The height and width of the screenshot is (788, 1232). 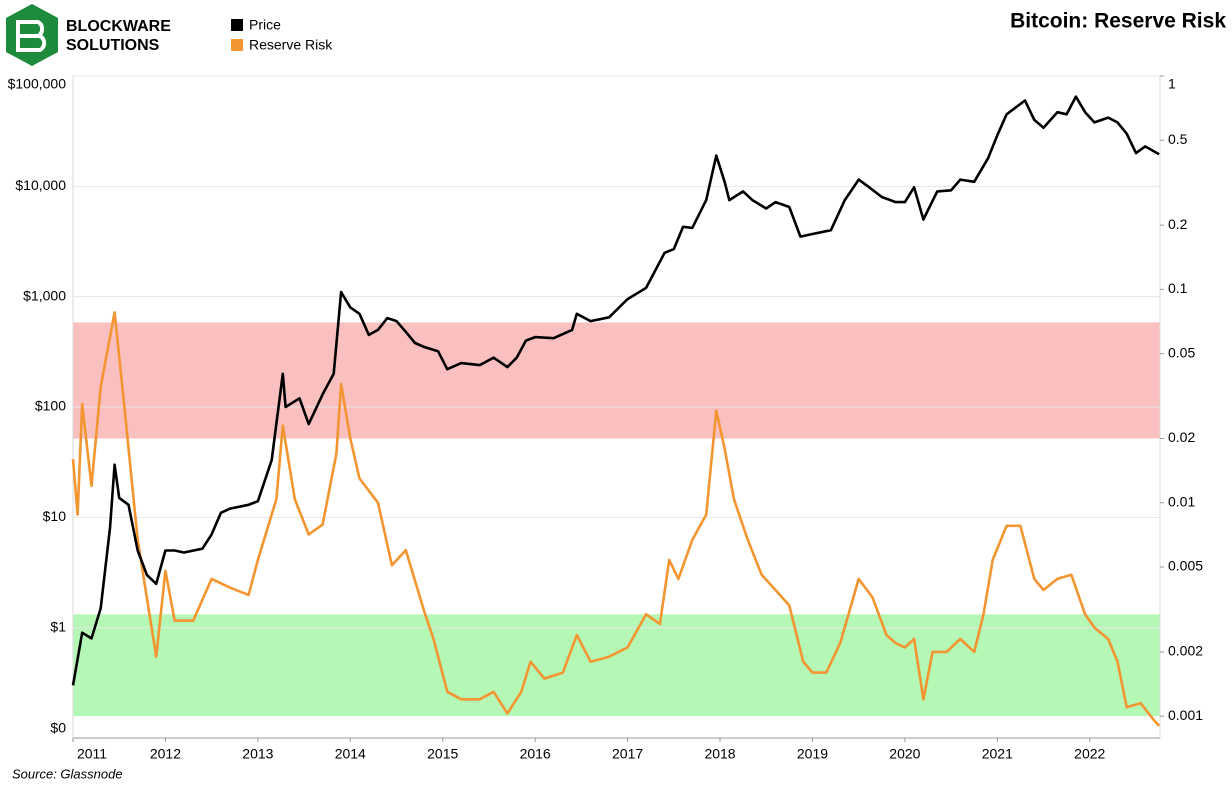 What do you see at coordinates (291, 45) in the screenshot?
I see `legend-label: Reserve Risk` at bounding box center [291, 45].